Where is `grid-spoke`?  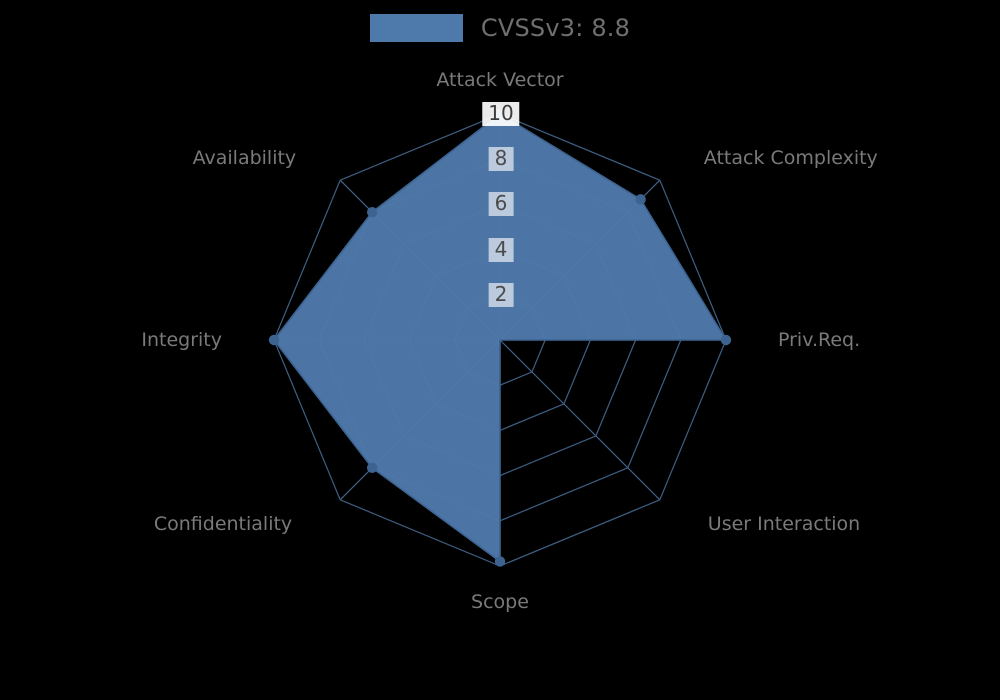
grid-spoke is located at coordinates (580, 420).